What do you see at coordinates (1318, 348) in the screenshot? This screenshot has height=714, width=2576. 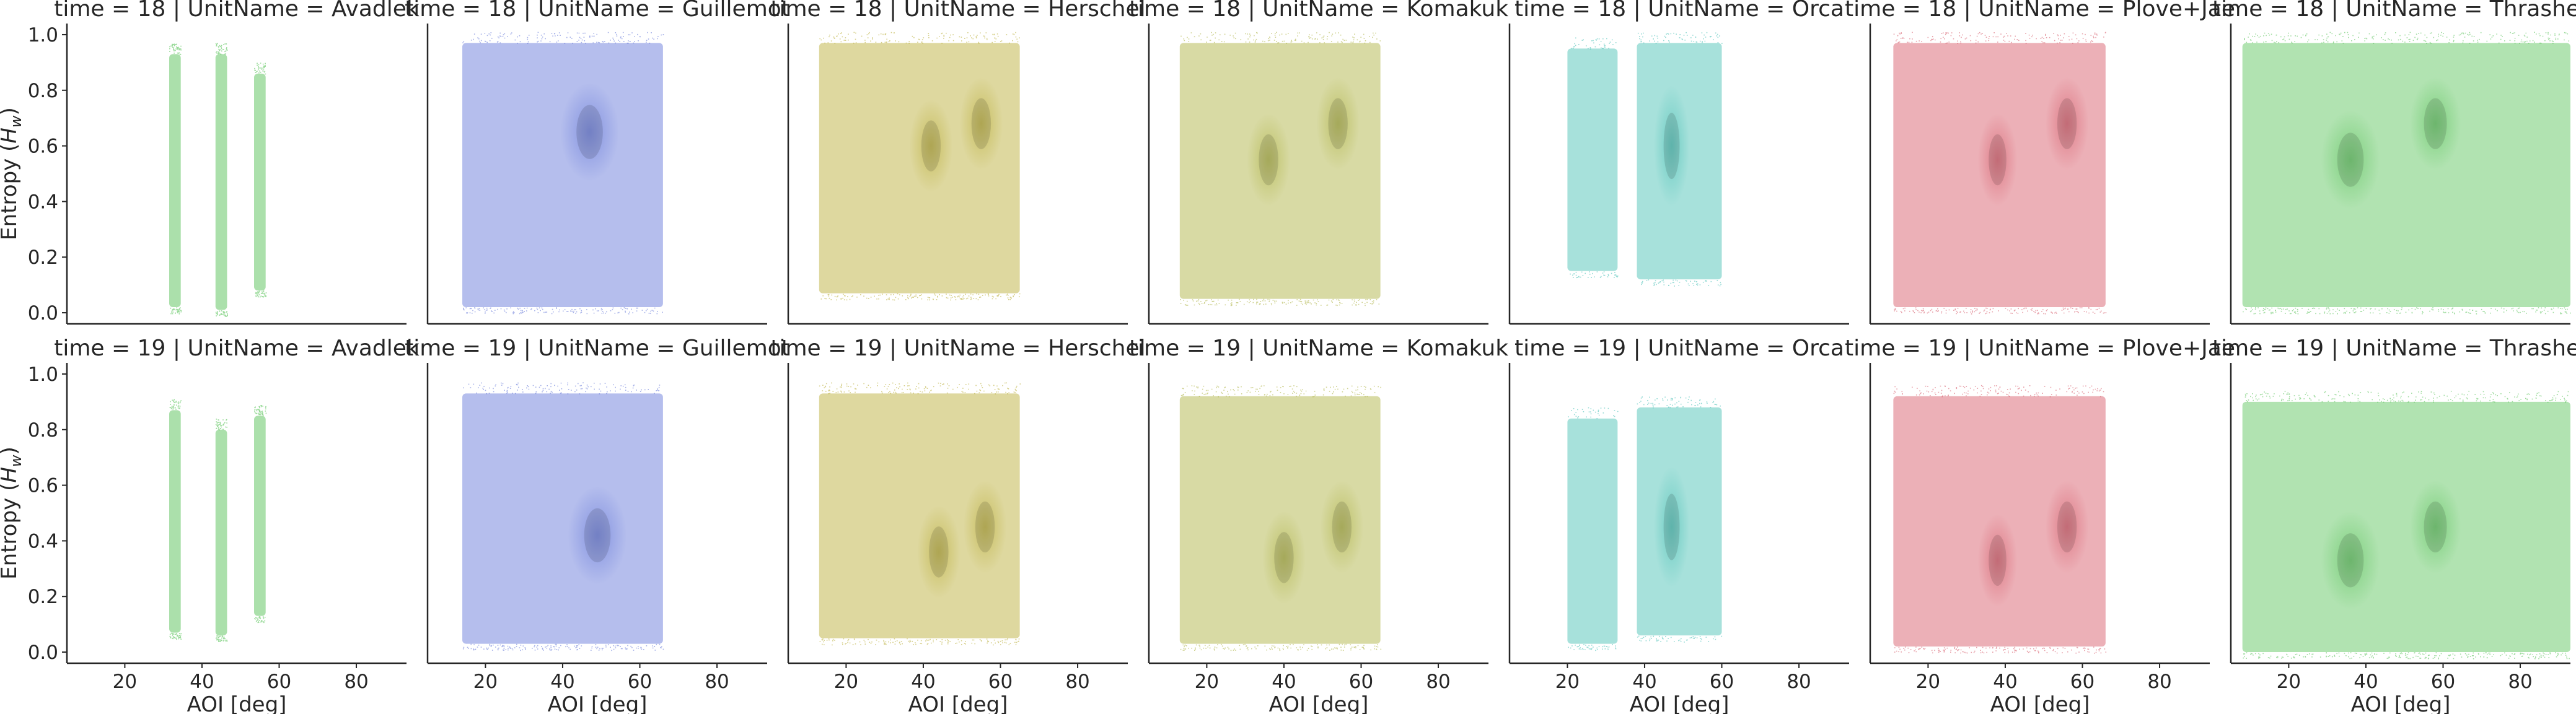 I see `panel-title: time = 19 | UnitName = Komakuk` at bounding box center [1318, 348].